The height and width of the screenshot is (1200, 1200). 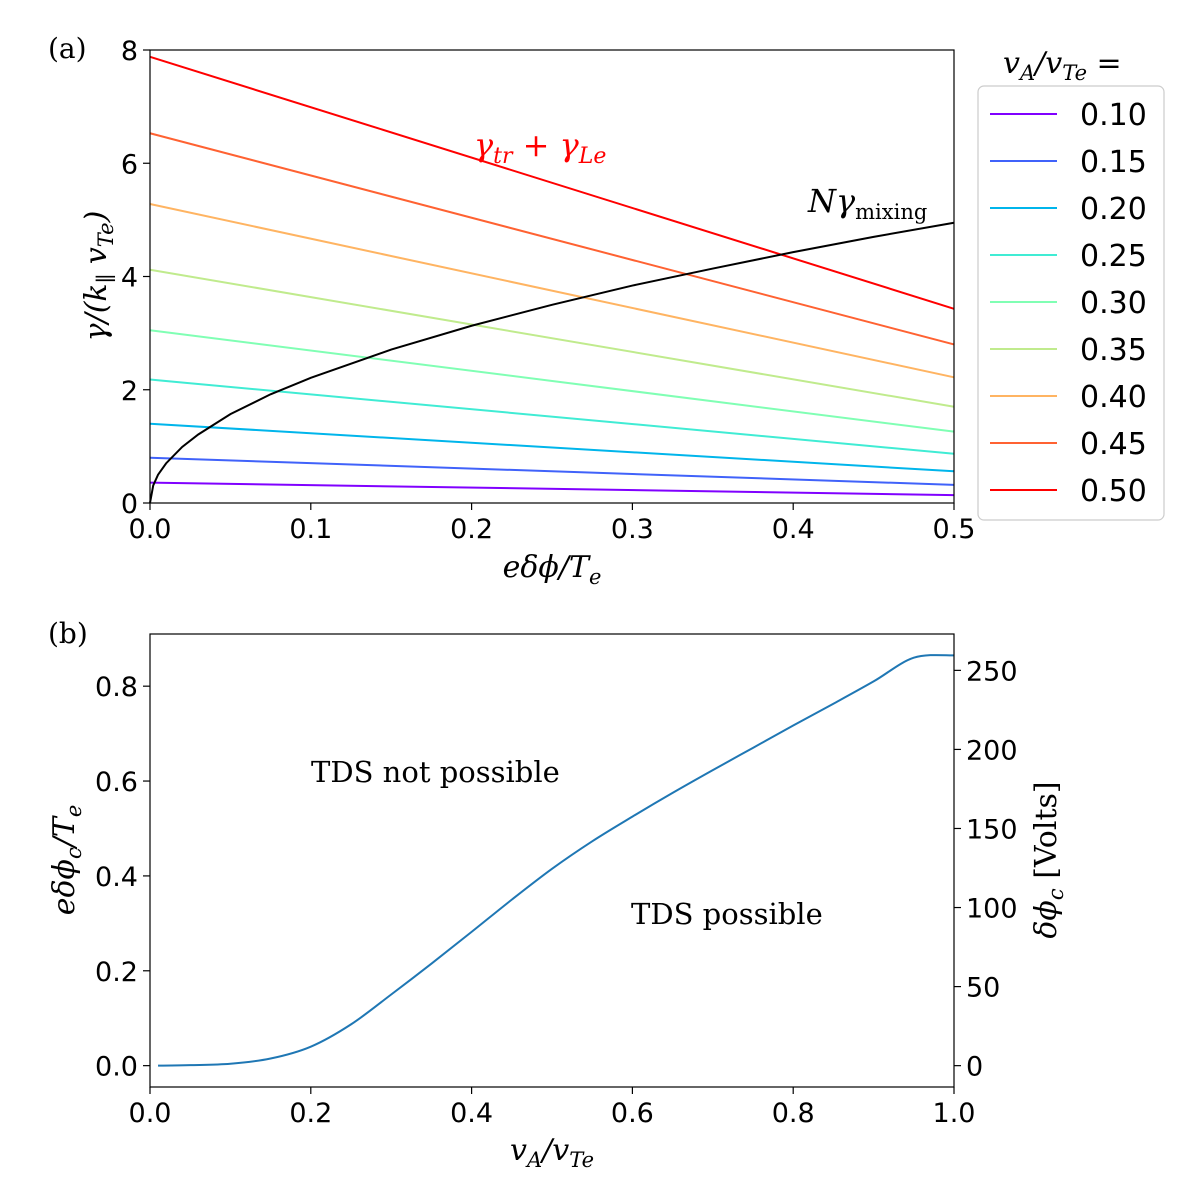 I want to click on legend-label: 0.20, so click(x=1113, y=209).